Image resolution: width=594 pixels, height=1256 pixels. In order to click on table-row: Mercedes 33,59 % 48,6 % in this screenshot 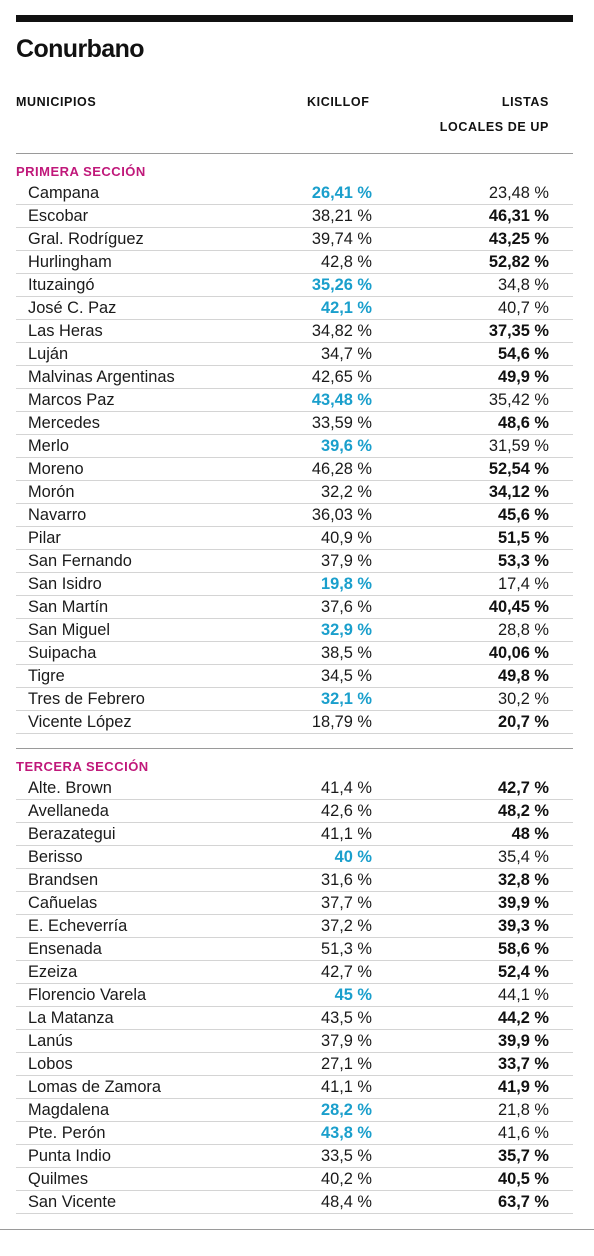, I will do `click(294, 423)`.